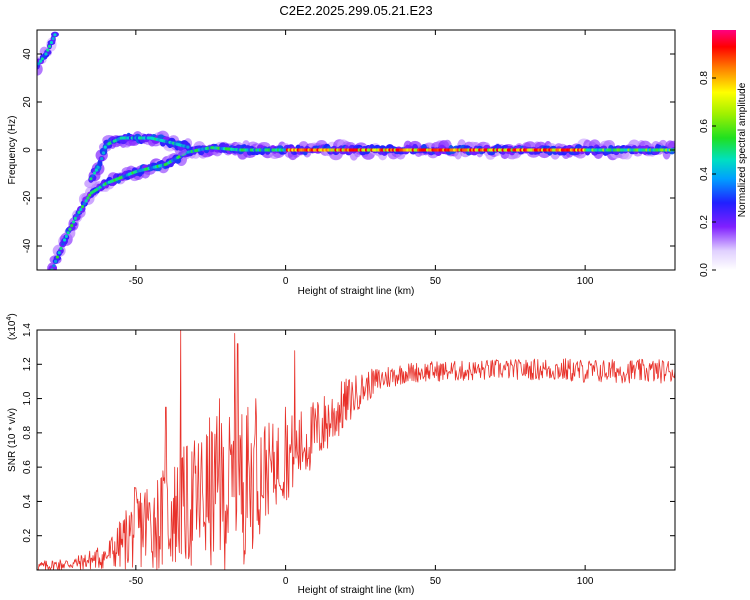 This screenshot has height=600, width=750. Describe the element at coordinates (704, 78) in the screenshot. I see `colorbar-tick-label: 0.8` at that location.